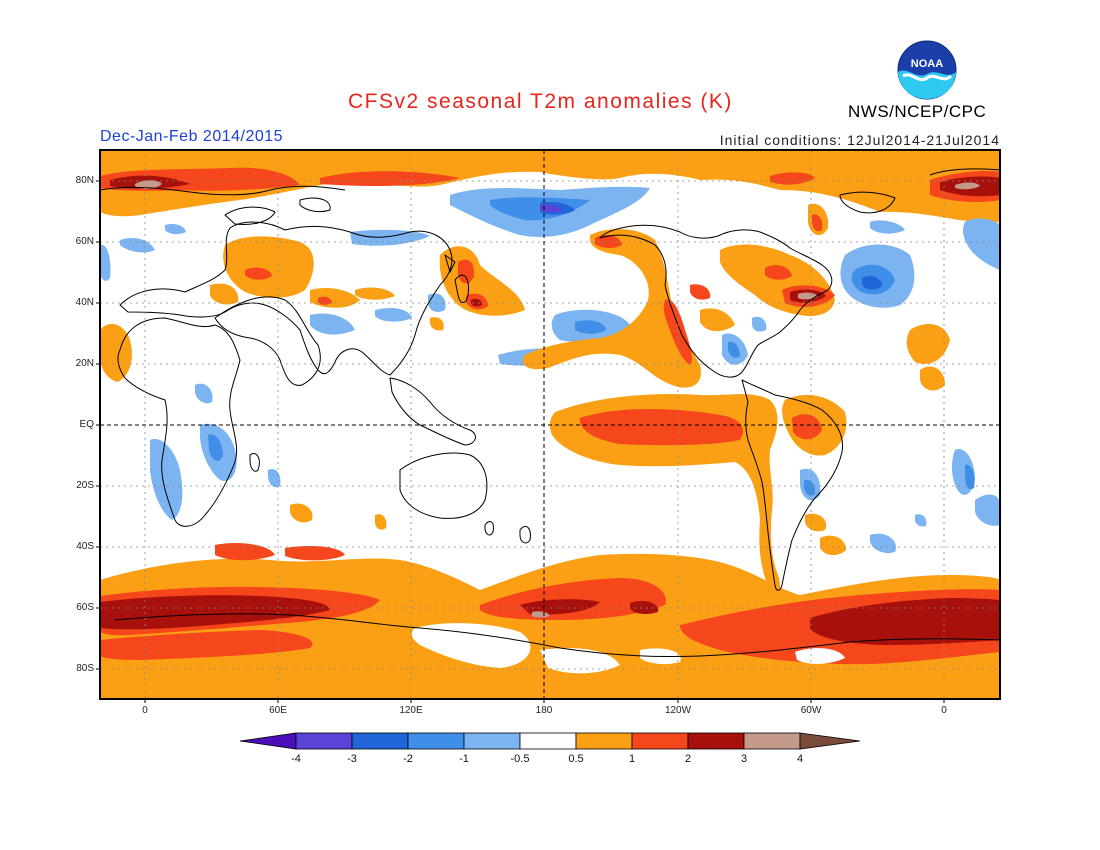  Describe the element at coordinates (576, 759) in the screenshot. I see `colorbar-label: 0.5` at that location.